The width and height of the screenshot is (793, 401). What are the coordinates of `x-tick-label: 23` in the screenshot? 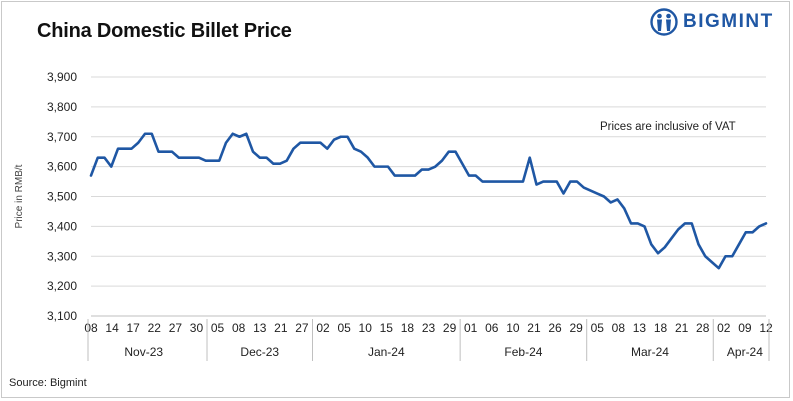 It's located at (429, 328).